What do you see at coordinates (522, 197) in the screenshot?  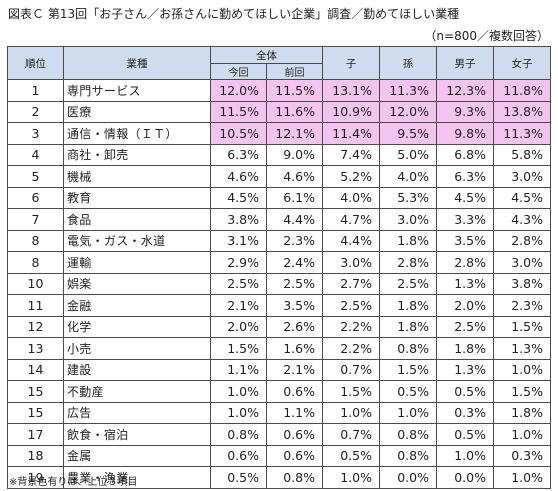 I see `girl-value-cell: 4.5%` at bounding box center [522, 197].